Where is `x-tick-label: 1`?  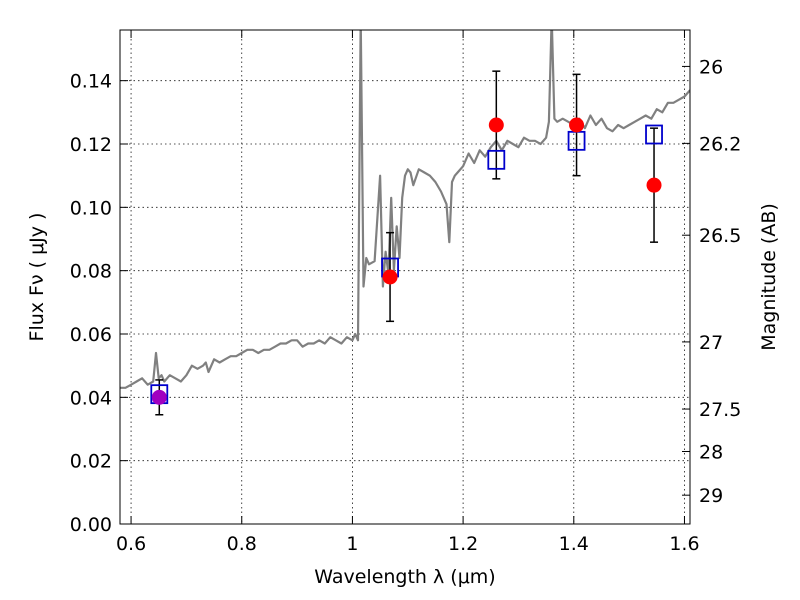
x-tick-label: 1 is located at coordinates (352, 544).